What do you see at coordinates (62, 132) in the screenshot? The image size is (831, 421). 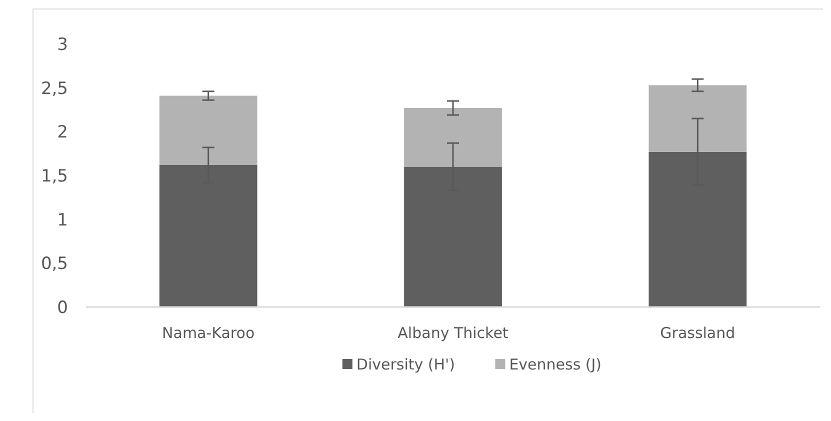 I see `y-tick-label: 2` at bounding box center [62, 132].